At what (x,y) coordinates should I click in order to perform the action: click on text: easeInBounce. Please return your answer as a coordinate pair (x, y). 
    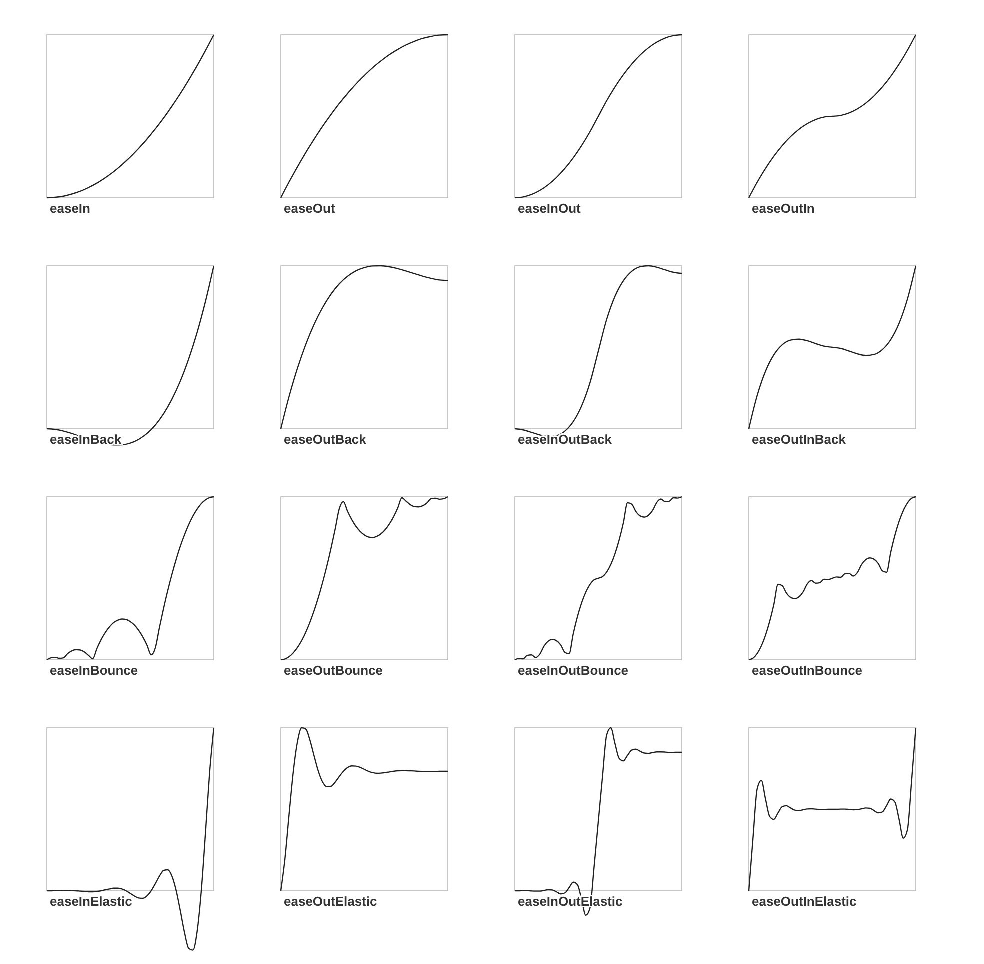
    Looking at the image, I should click on (94, 670).